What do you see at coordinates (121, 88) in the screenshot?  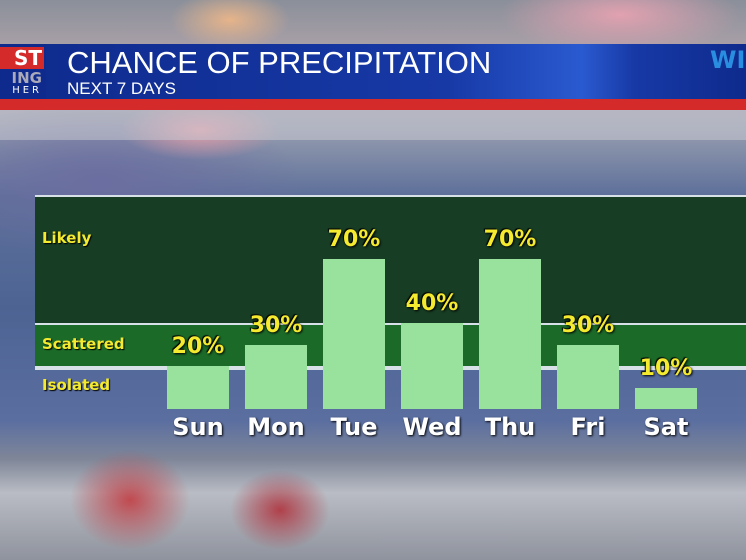 I see `page-subtitle: NEXT 7 DAYS` at bounding box center [121, 88].